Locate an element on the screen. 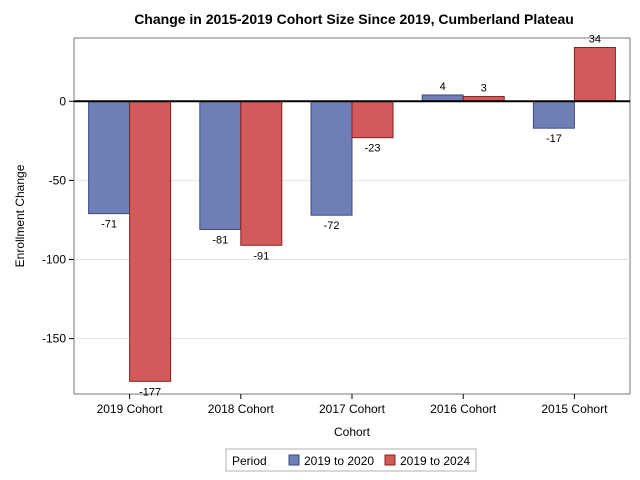 This screenshot has width=640, height=480. data-label-2019-cohort-2019-to-2020: -71 is located at coordinates (109, 225).